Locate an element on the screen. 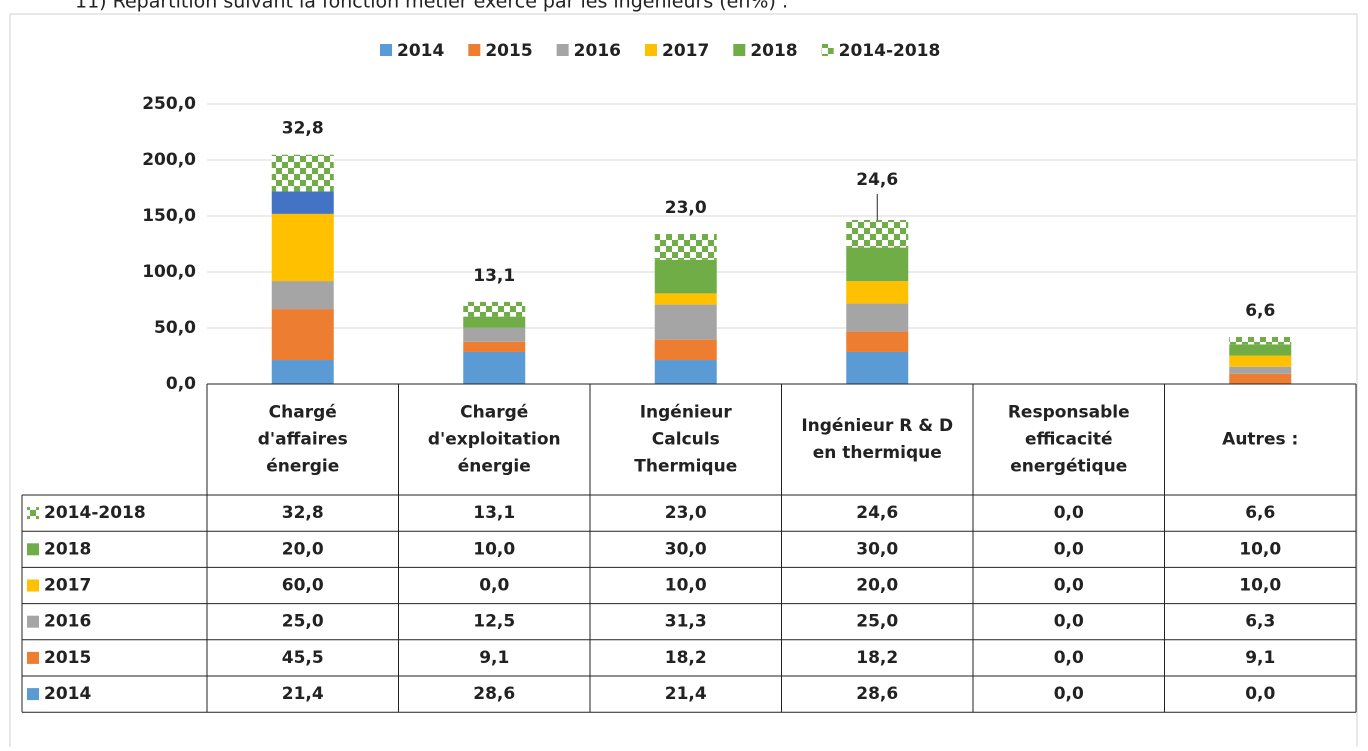 The width and height of the screenshot is (1368, 751). data-label: 24,6 is located at coordinates (877, 180).